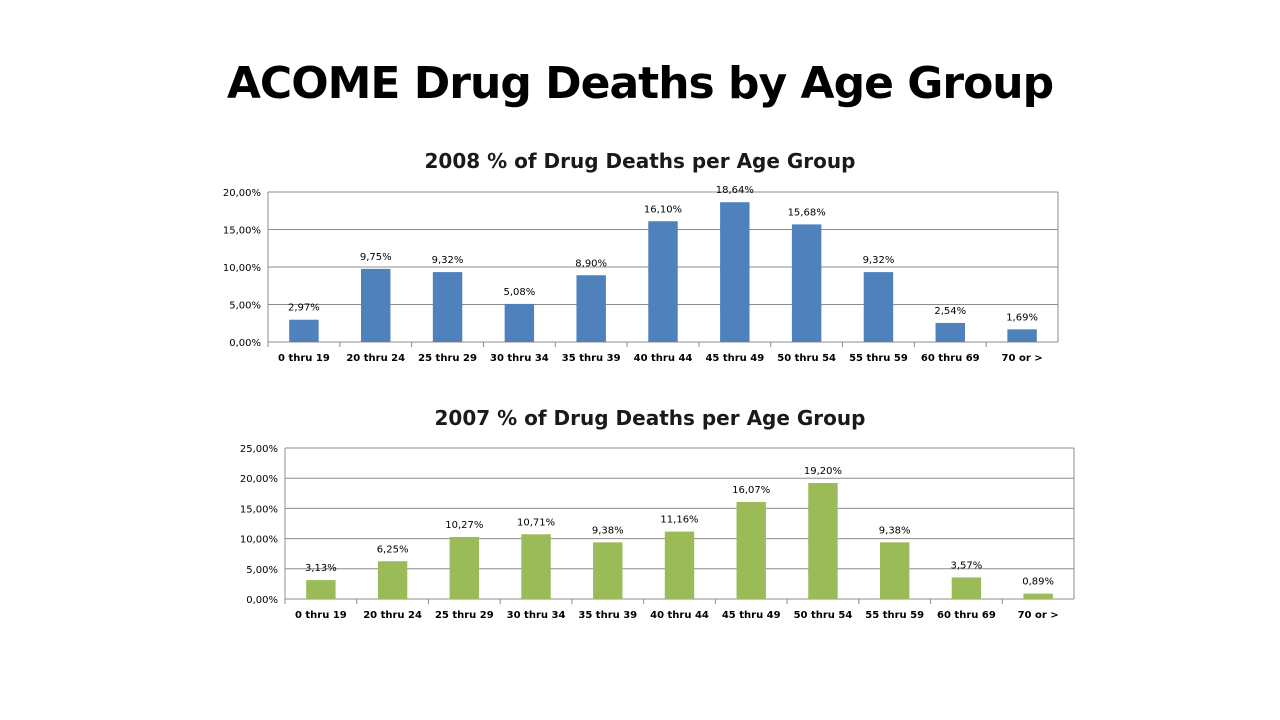 This screenshot has height=720, width=1280. What do you see at coordinates (663, 209) in the screenshot?
I see `data-label: 16,10%` at bounding box center [663, 209].